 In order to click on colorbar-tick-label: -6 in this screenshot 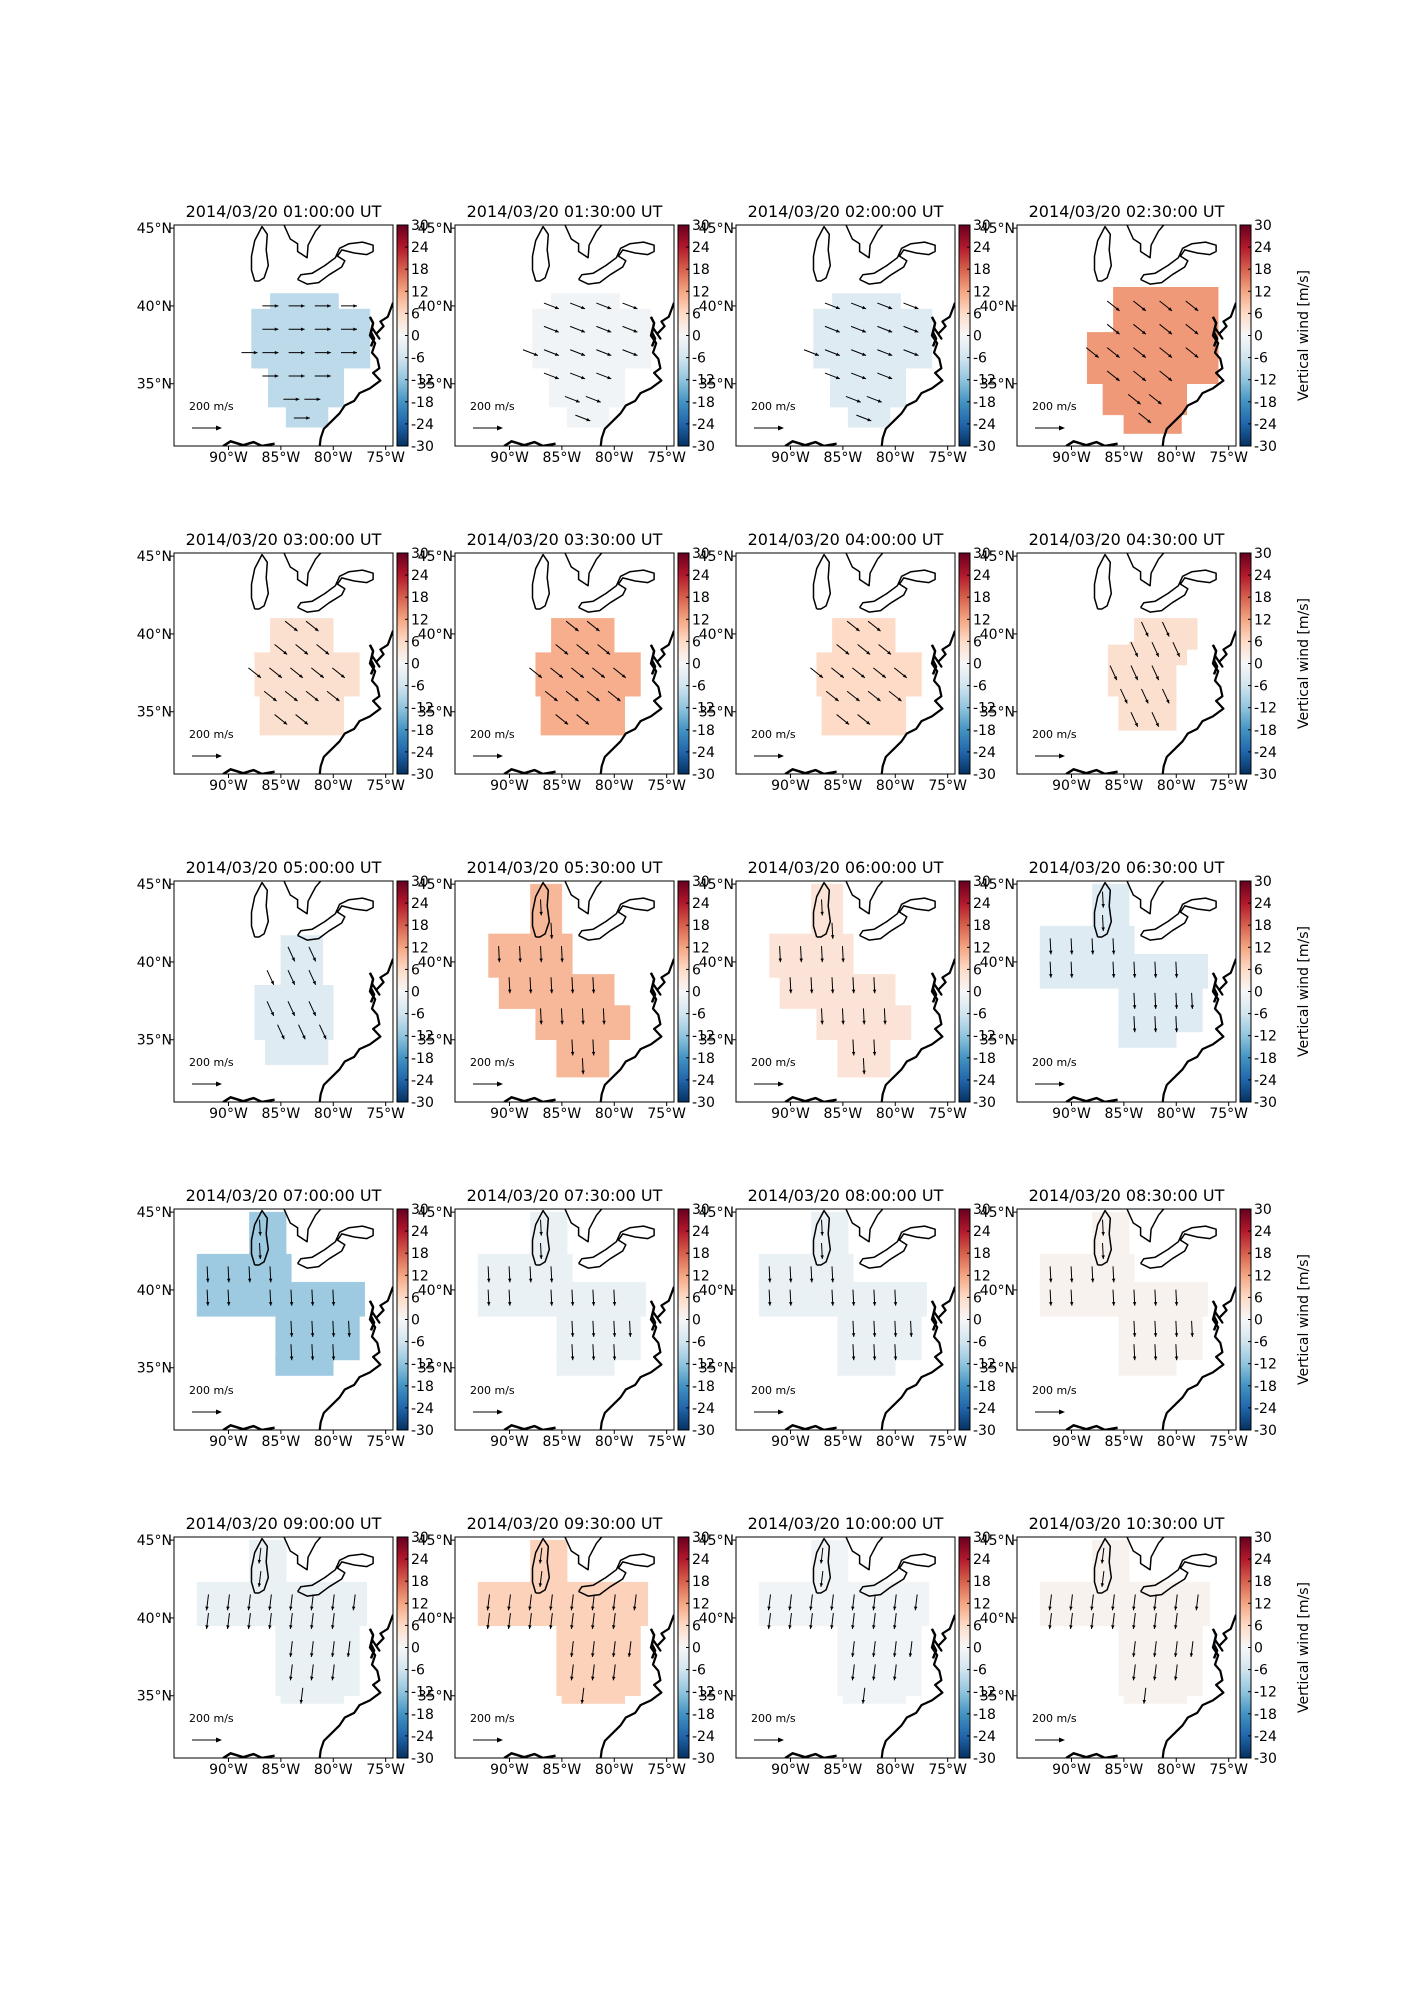, I will do `click(980, 1671)`.